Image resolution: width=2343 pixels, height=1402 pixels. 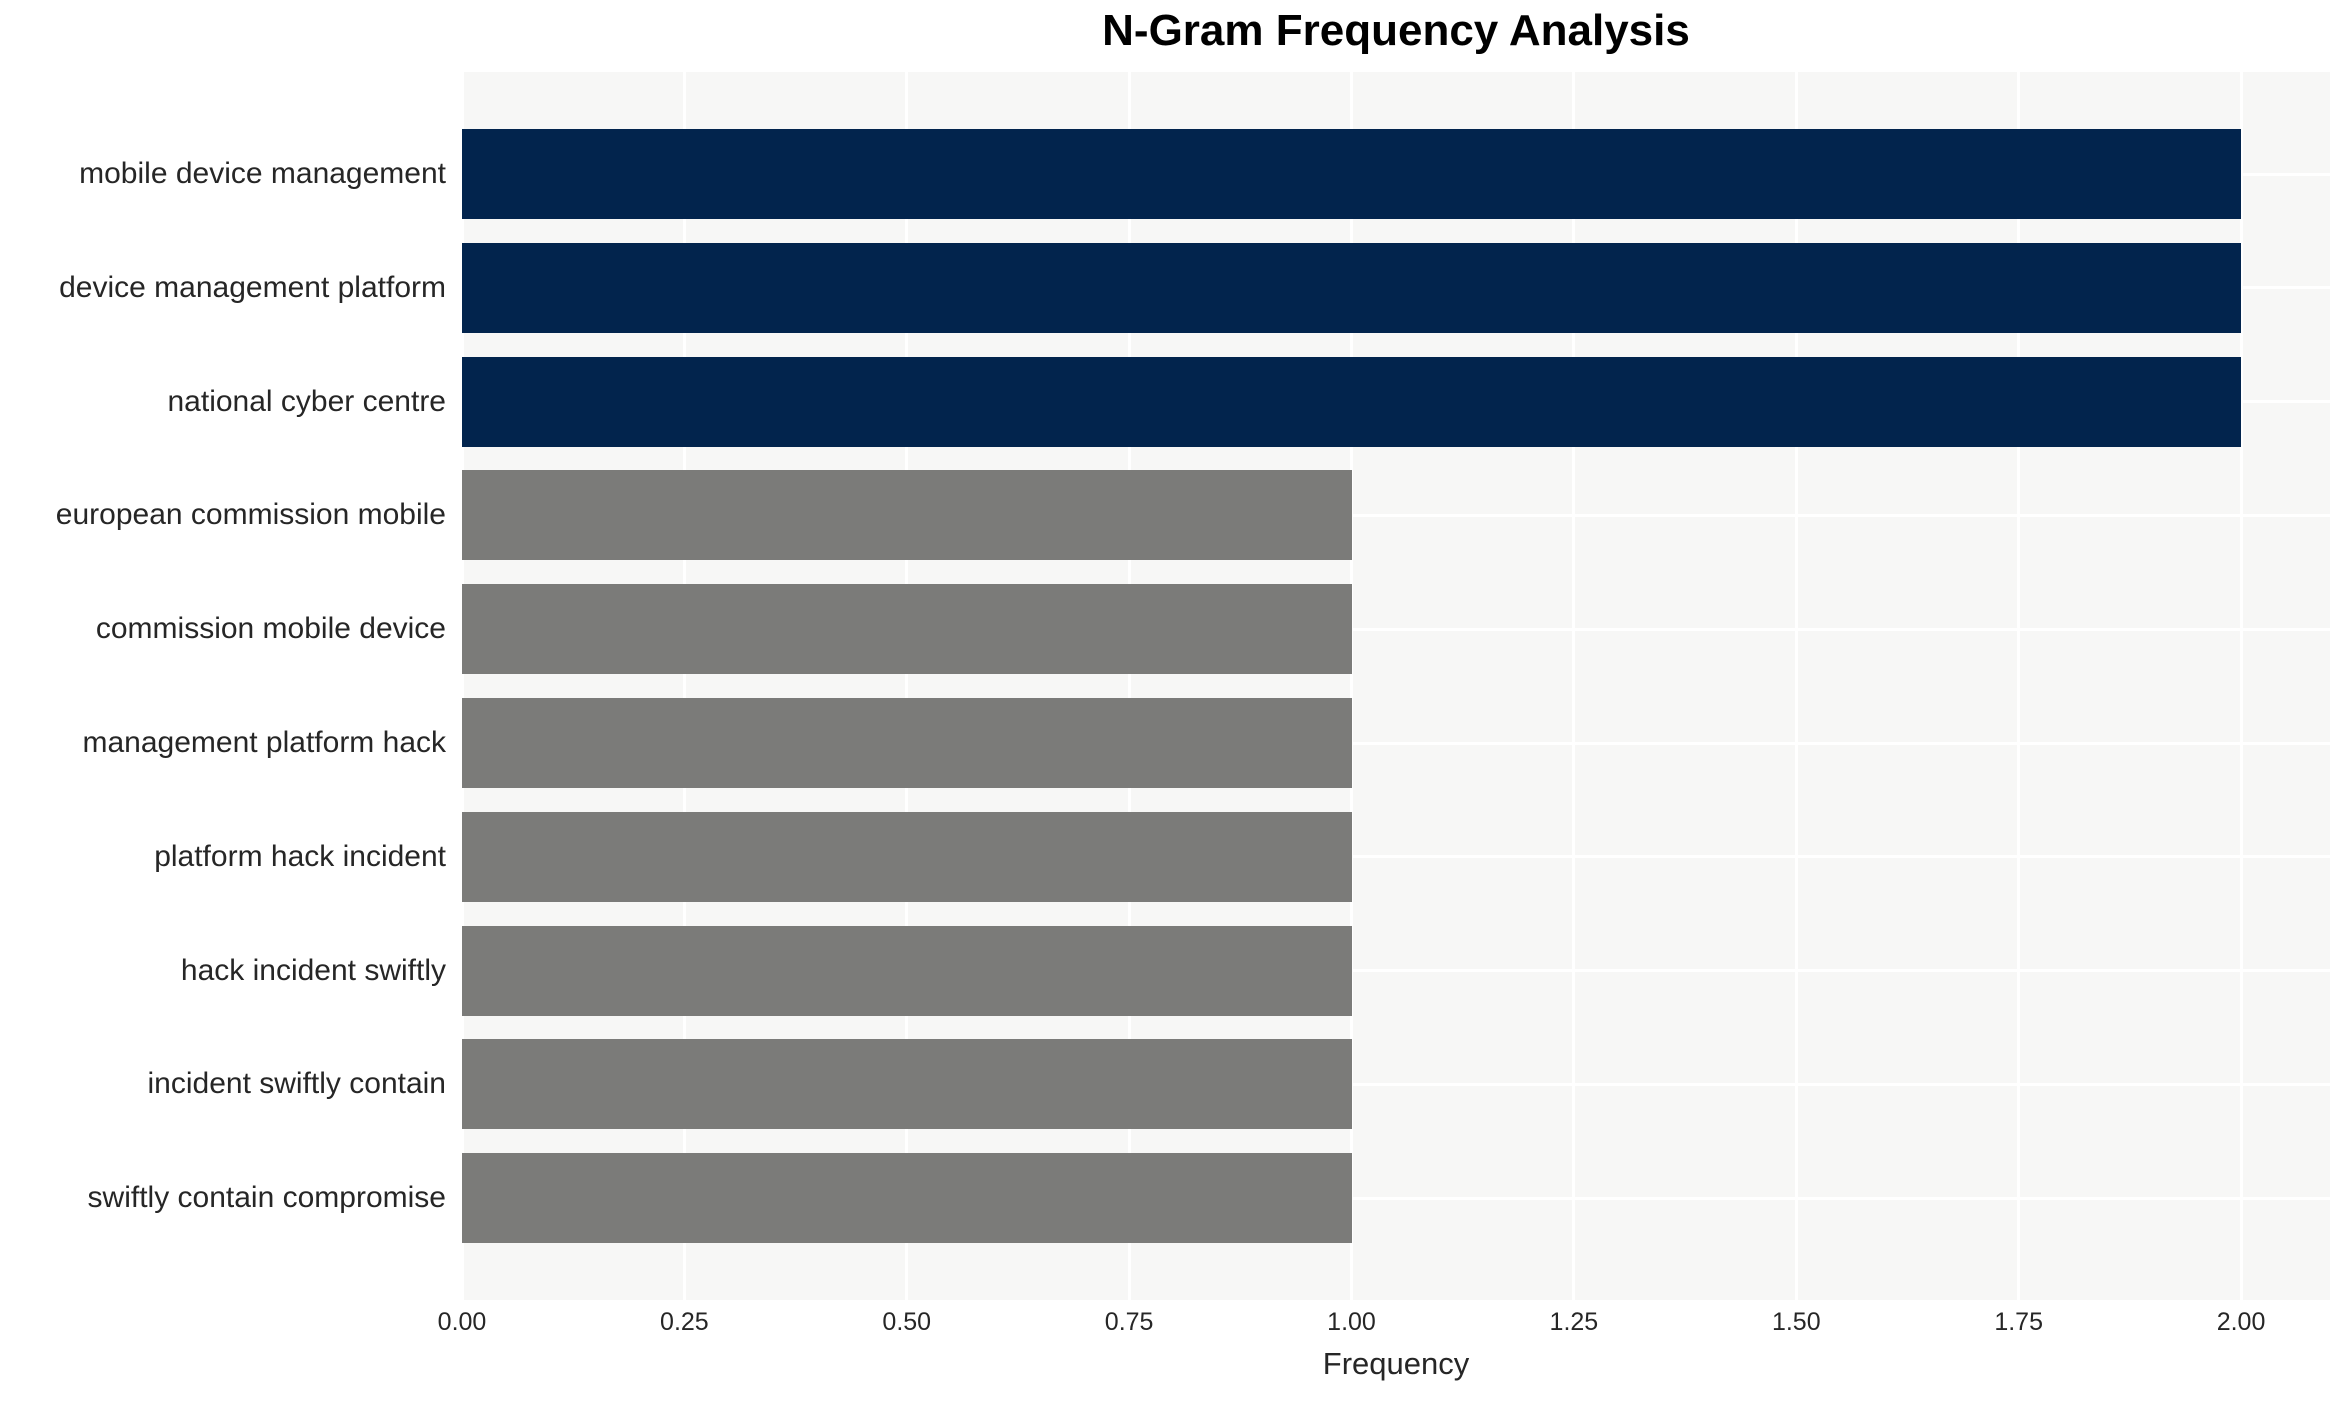 I want to click on y-tick-label: european commission mobile, so click(x=250, y=515).